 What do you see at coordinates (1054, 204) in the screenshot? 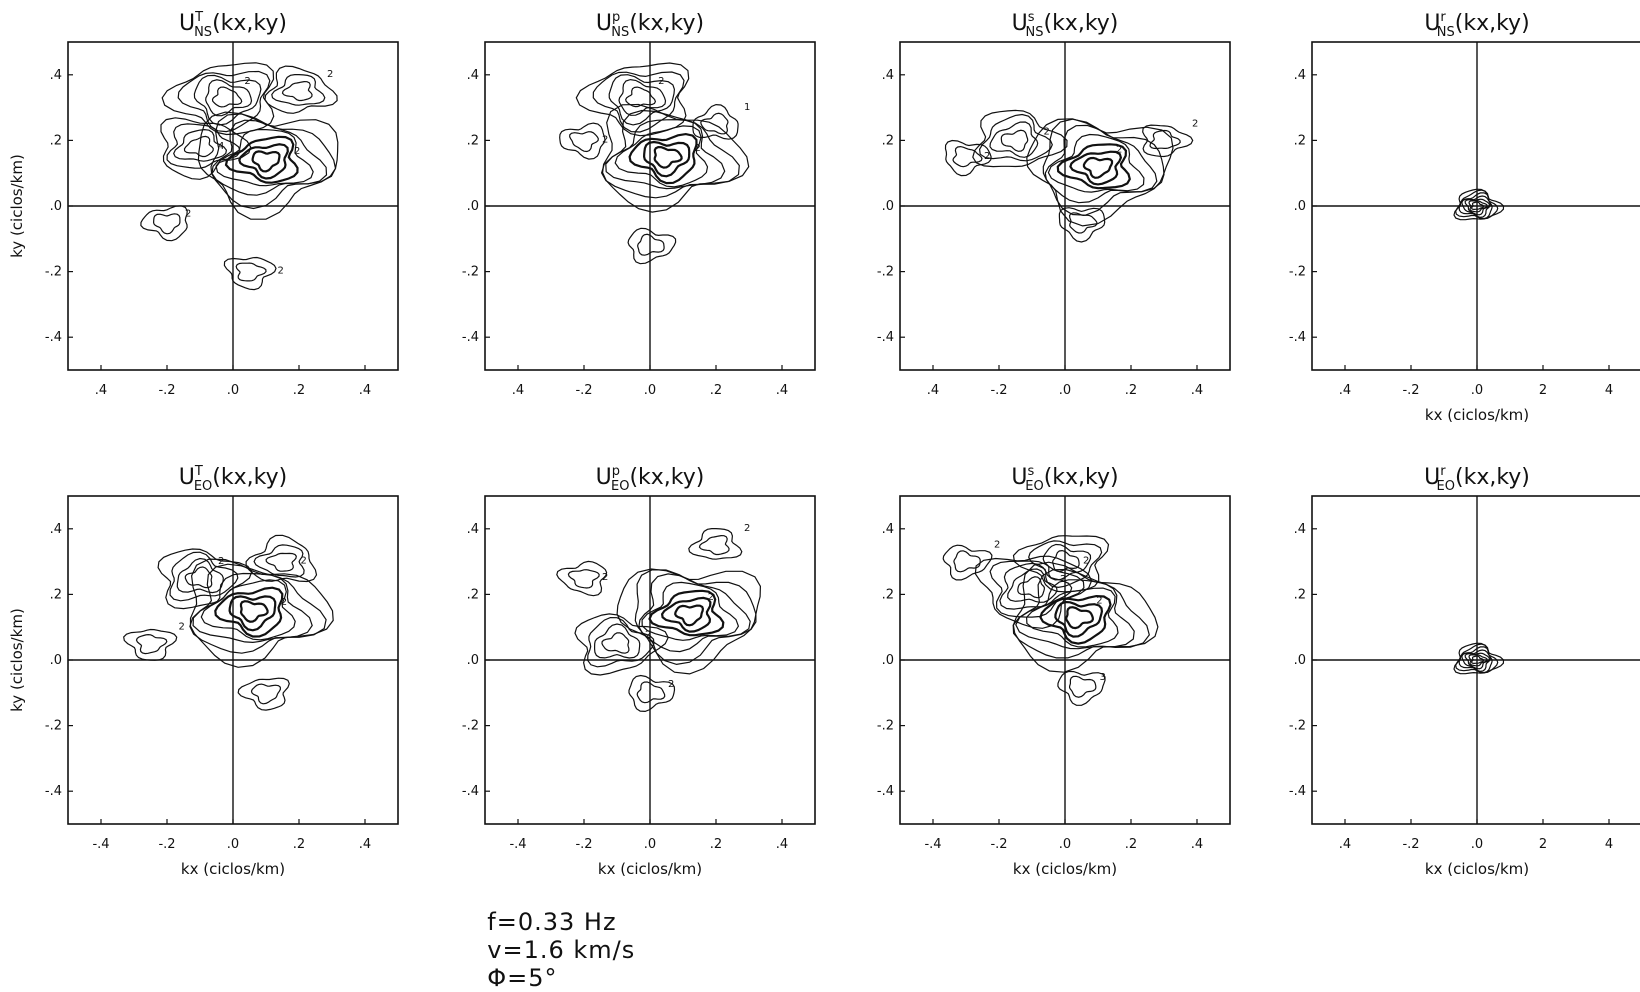
I see `contour-panel-3: .4 -.2 .0 .2 .4 .4 .2 .0 -.2 -.4 Us NS(kx,ky) 2 2 2 2` at bounding box center [1054, 204].